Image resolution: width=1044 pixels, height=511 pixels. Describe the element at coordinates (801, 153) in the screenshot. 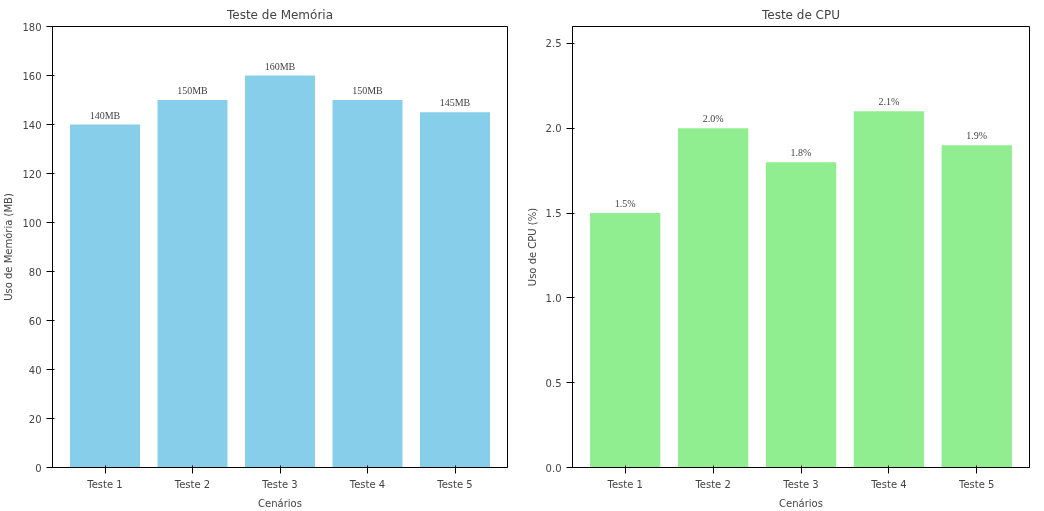

I see `data-label: 1.8%` at that location.